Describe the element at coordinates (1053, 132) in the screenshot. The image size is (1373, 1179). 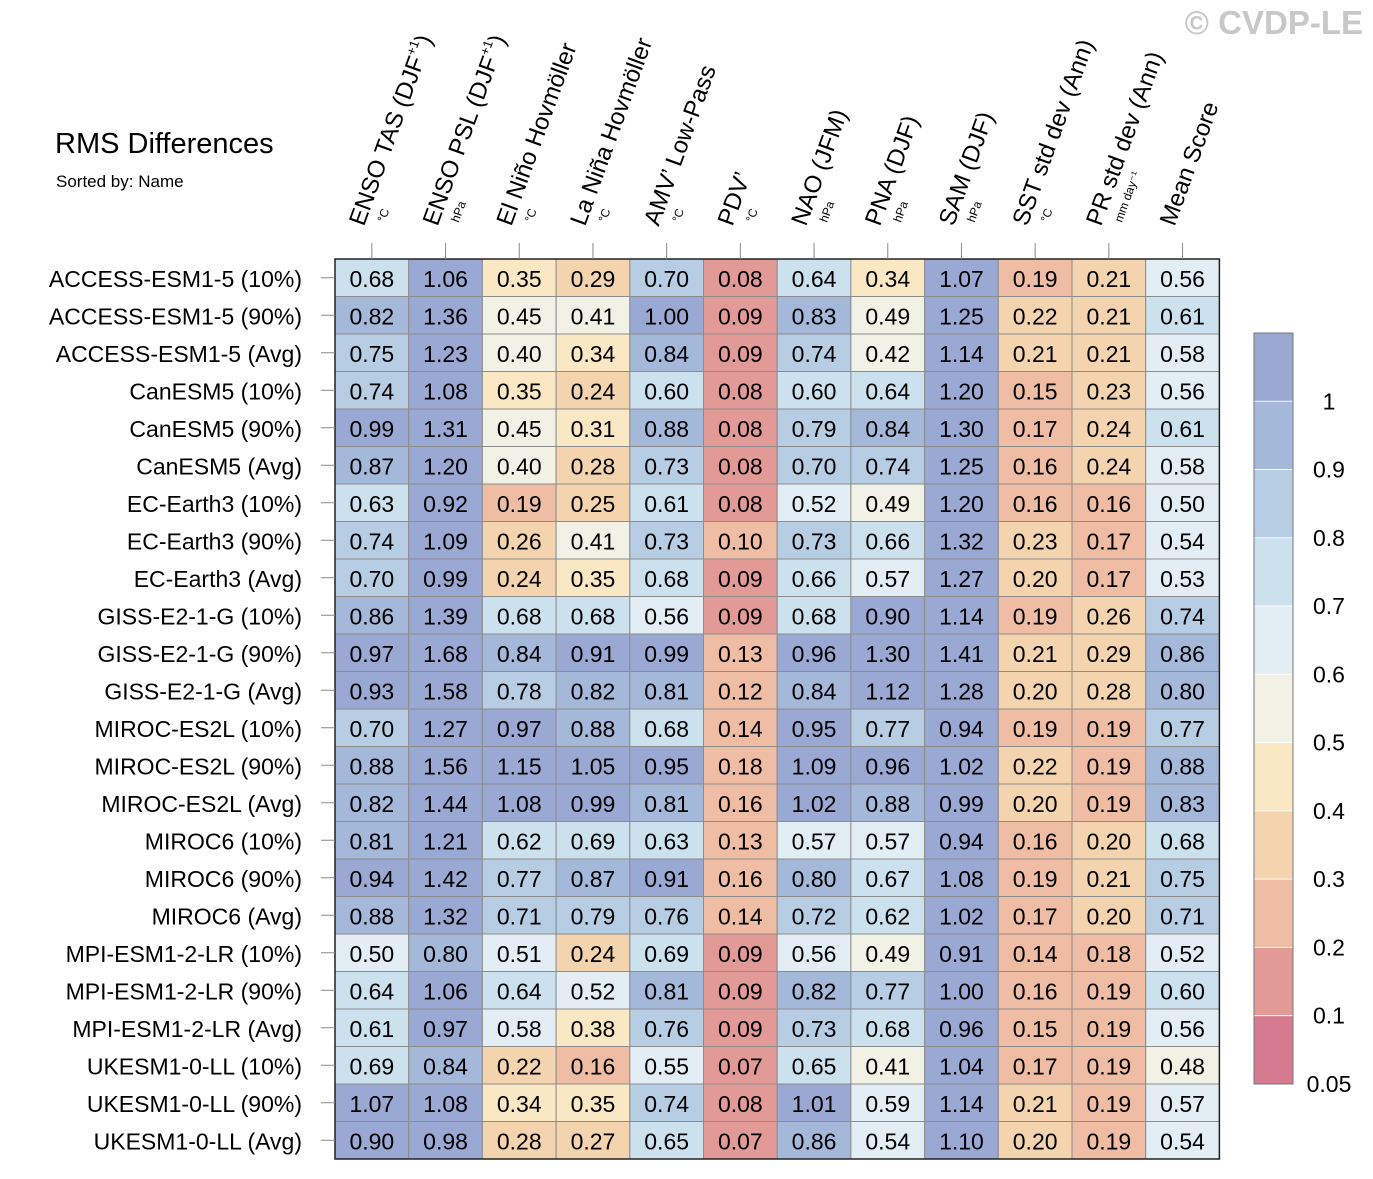
I see `column-label: SST std dev (Ann)` at that location.